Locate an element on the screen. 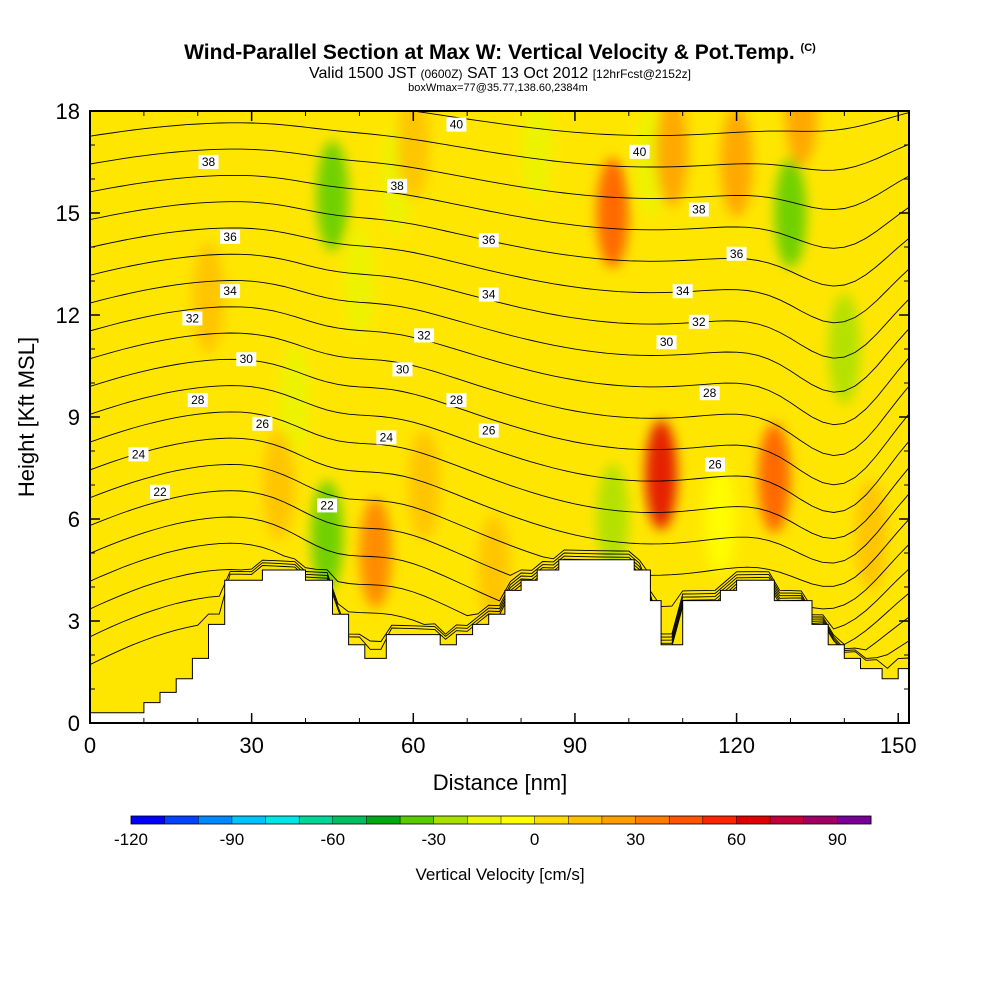 This screenshot has width=1000, height=1000. x-tick-label: 0 is located at coordinates (90, 745).